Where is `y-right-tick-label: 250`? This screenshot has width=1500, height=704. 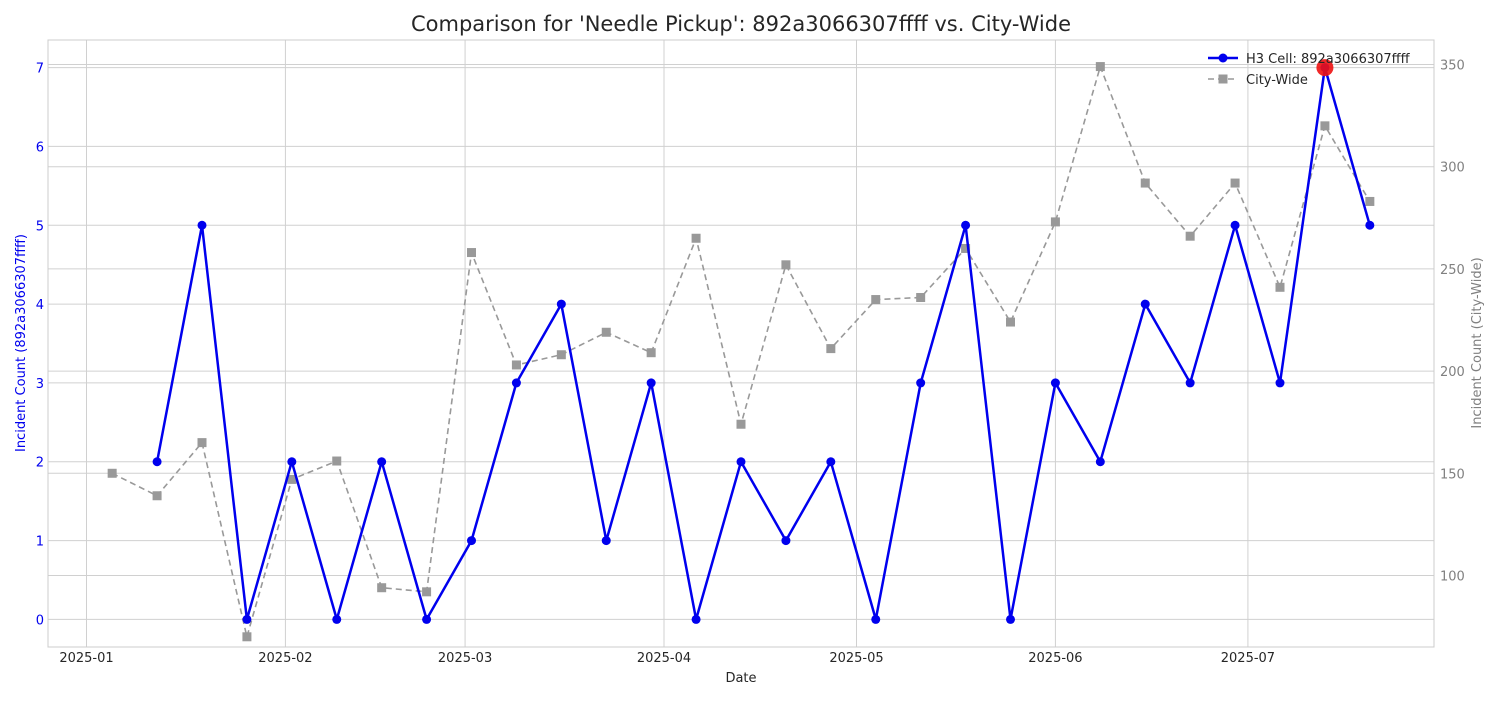
y-right-tick-label: 250 is located at coordinates (1452, 270).